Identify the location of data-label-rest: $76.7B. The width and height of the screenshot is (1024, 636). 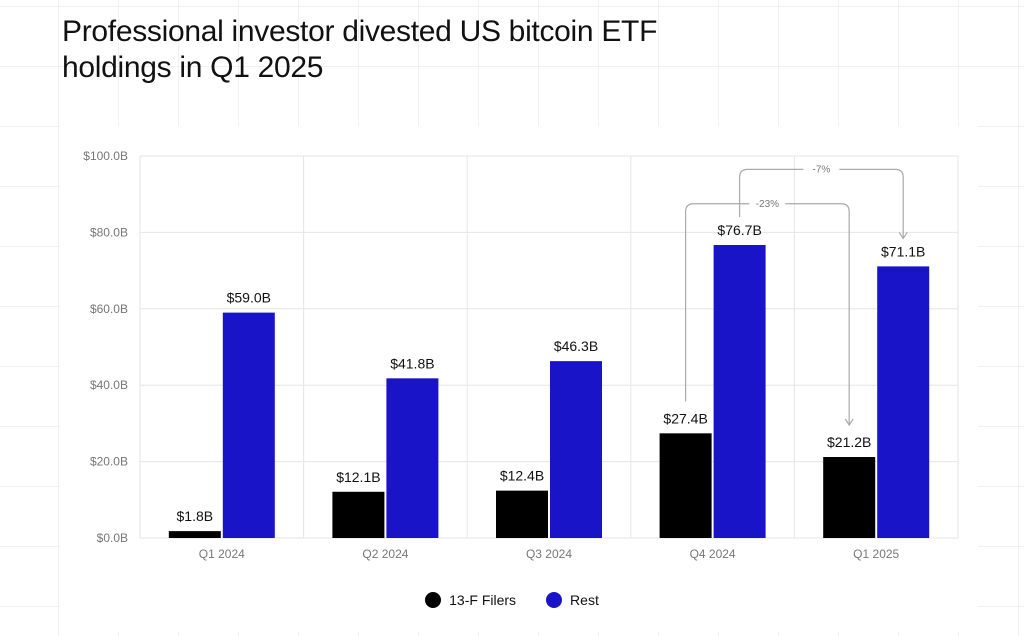
(739, 230).